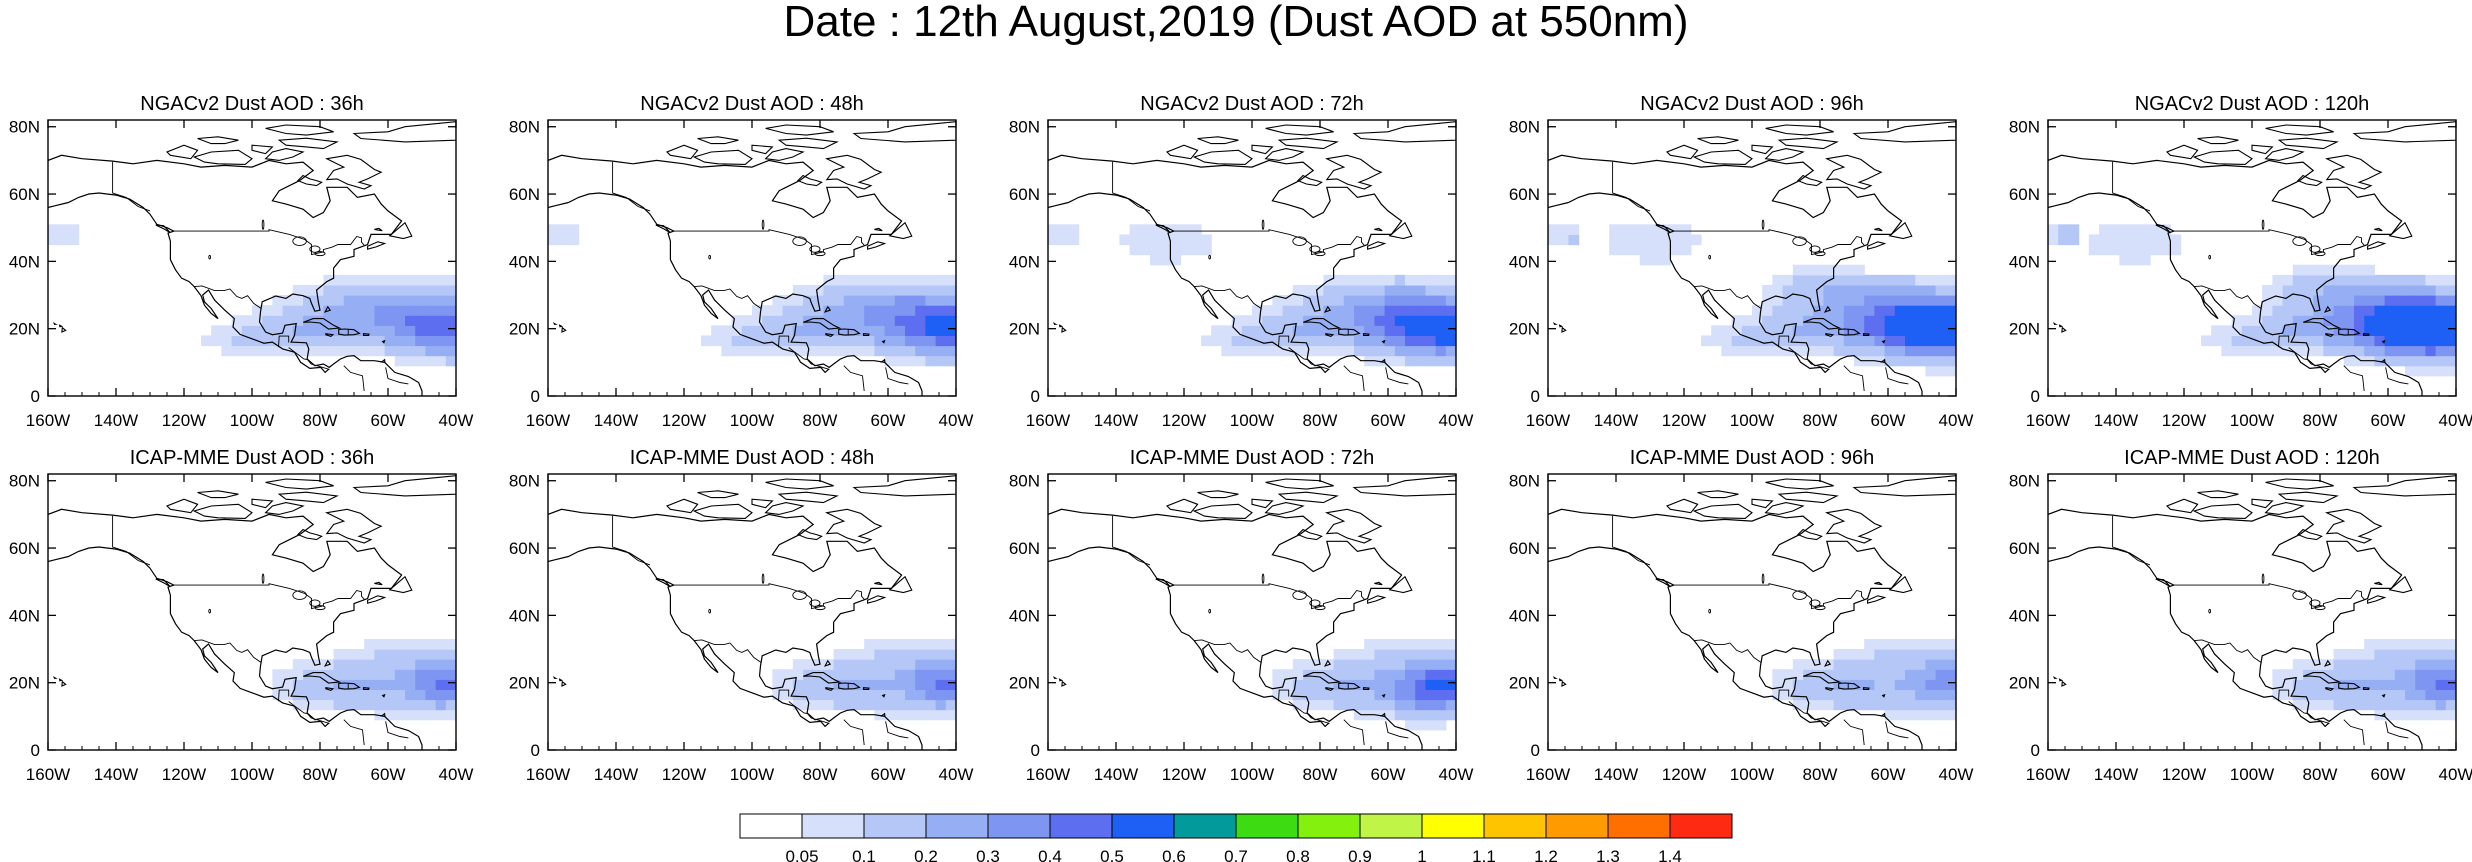  What do you see at coordinates (752, 420) in the screenshot?
I see `x-tick-label: 100W` at bounding box center [752, 420].